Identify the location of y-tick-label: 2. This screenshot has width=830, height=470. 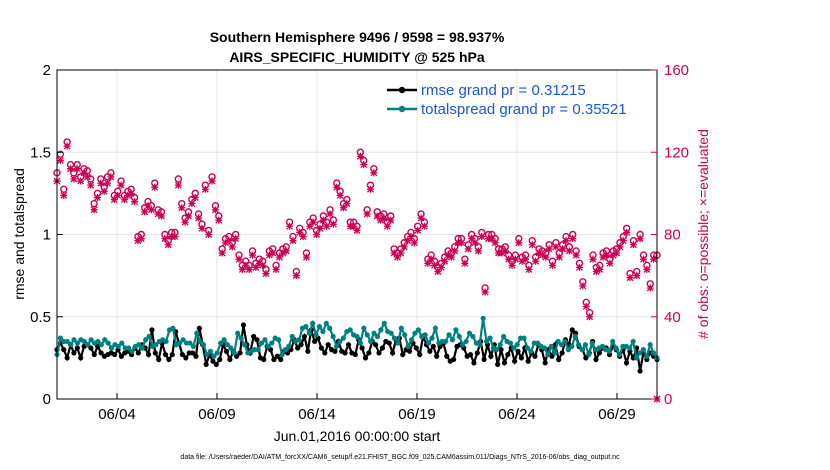
(47, 70).